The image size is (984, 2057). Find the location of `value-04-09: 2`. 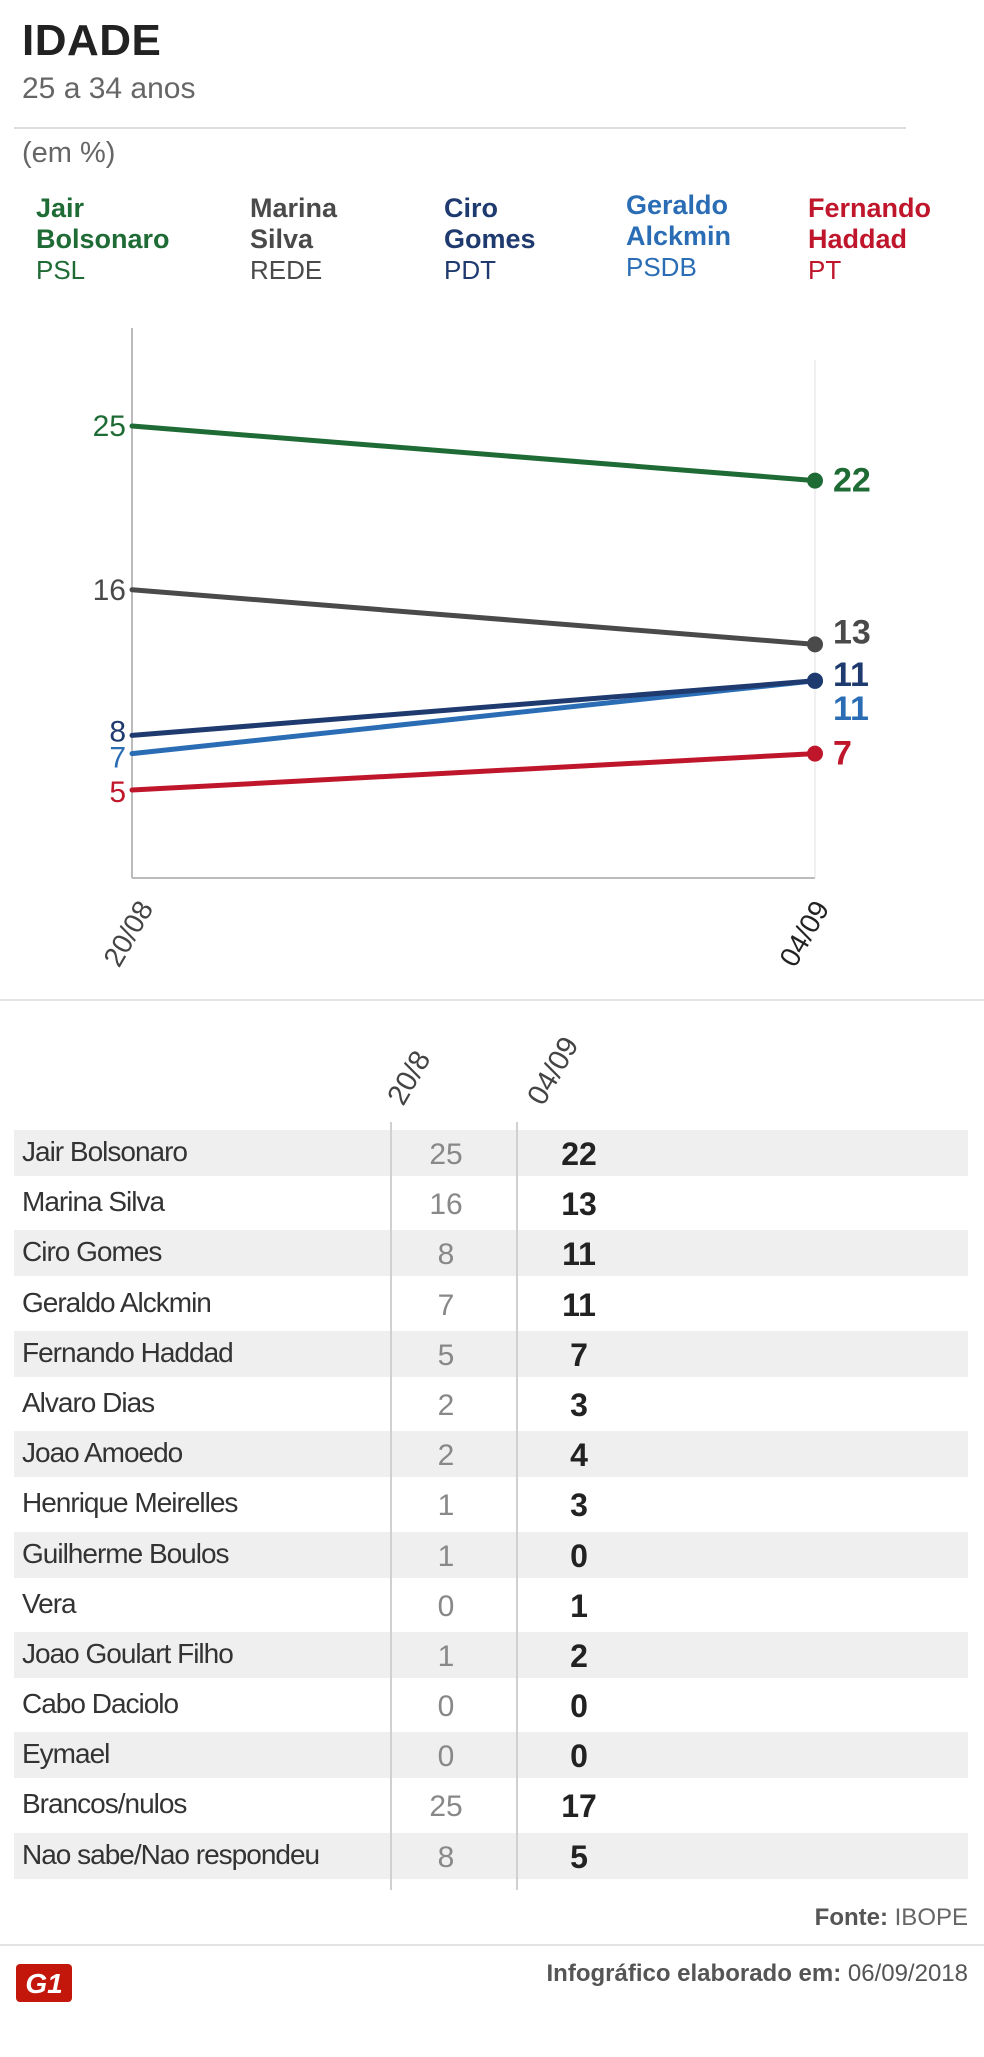

value-04-09: 2 is located at coordinates (579, 1655).